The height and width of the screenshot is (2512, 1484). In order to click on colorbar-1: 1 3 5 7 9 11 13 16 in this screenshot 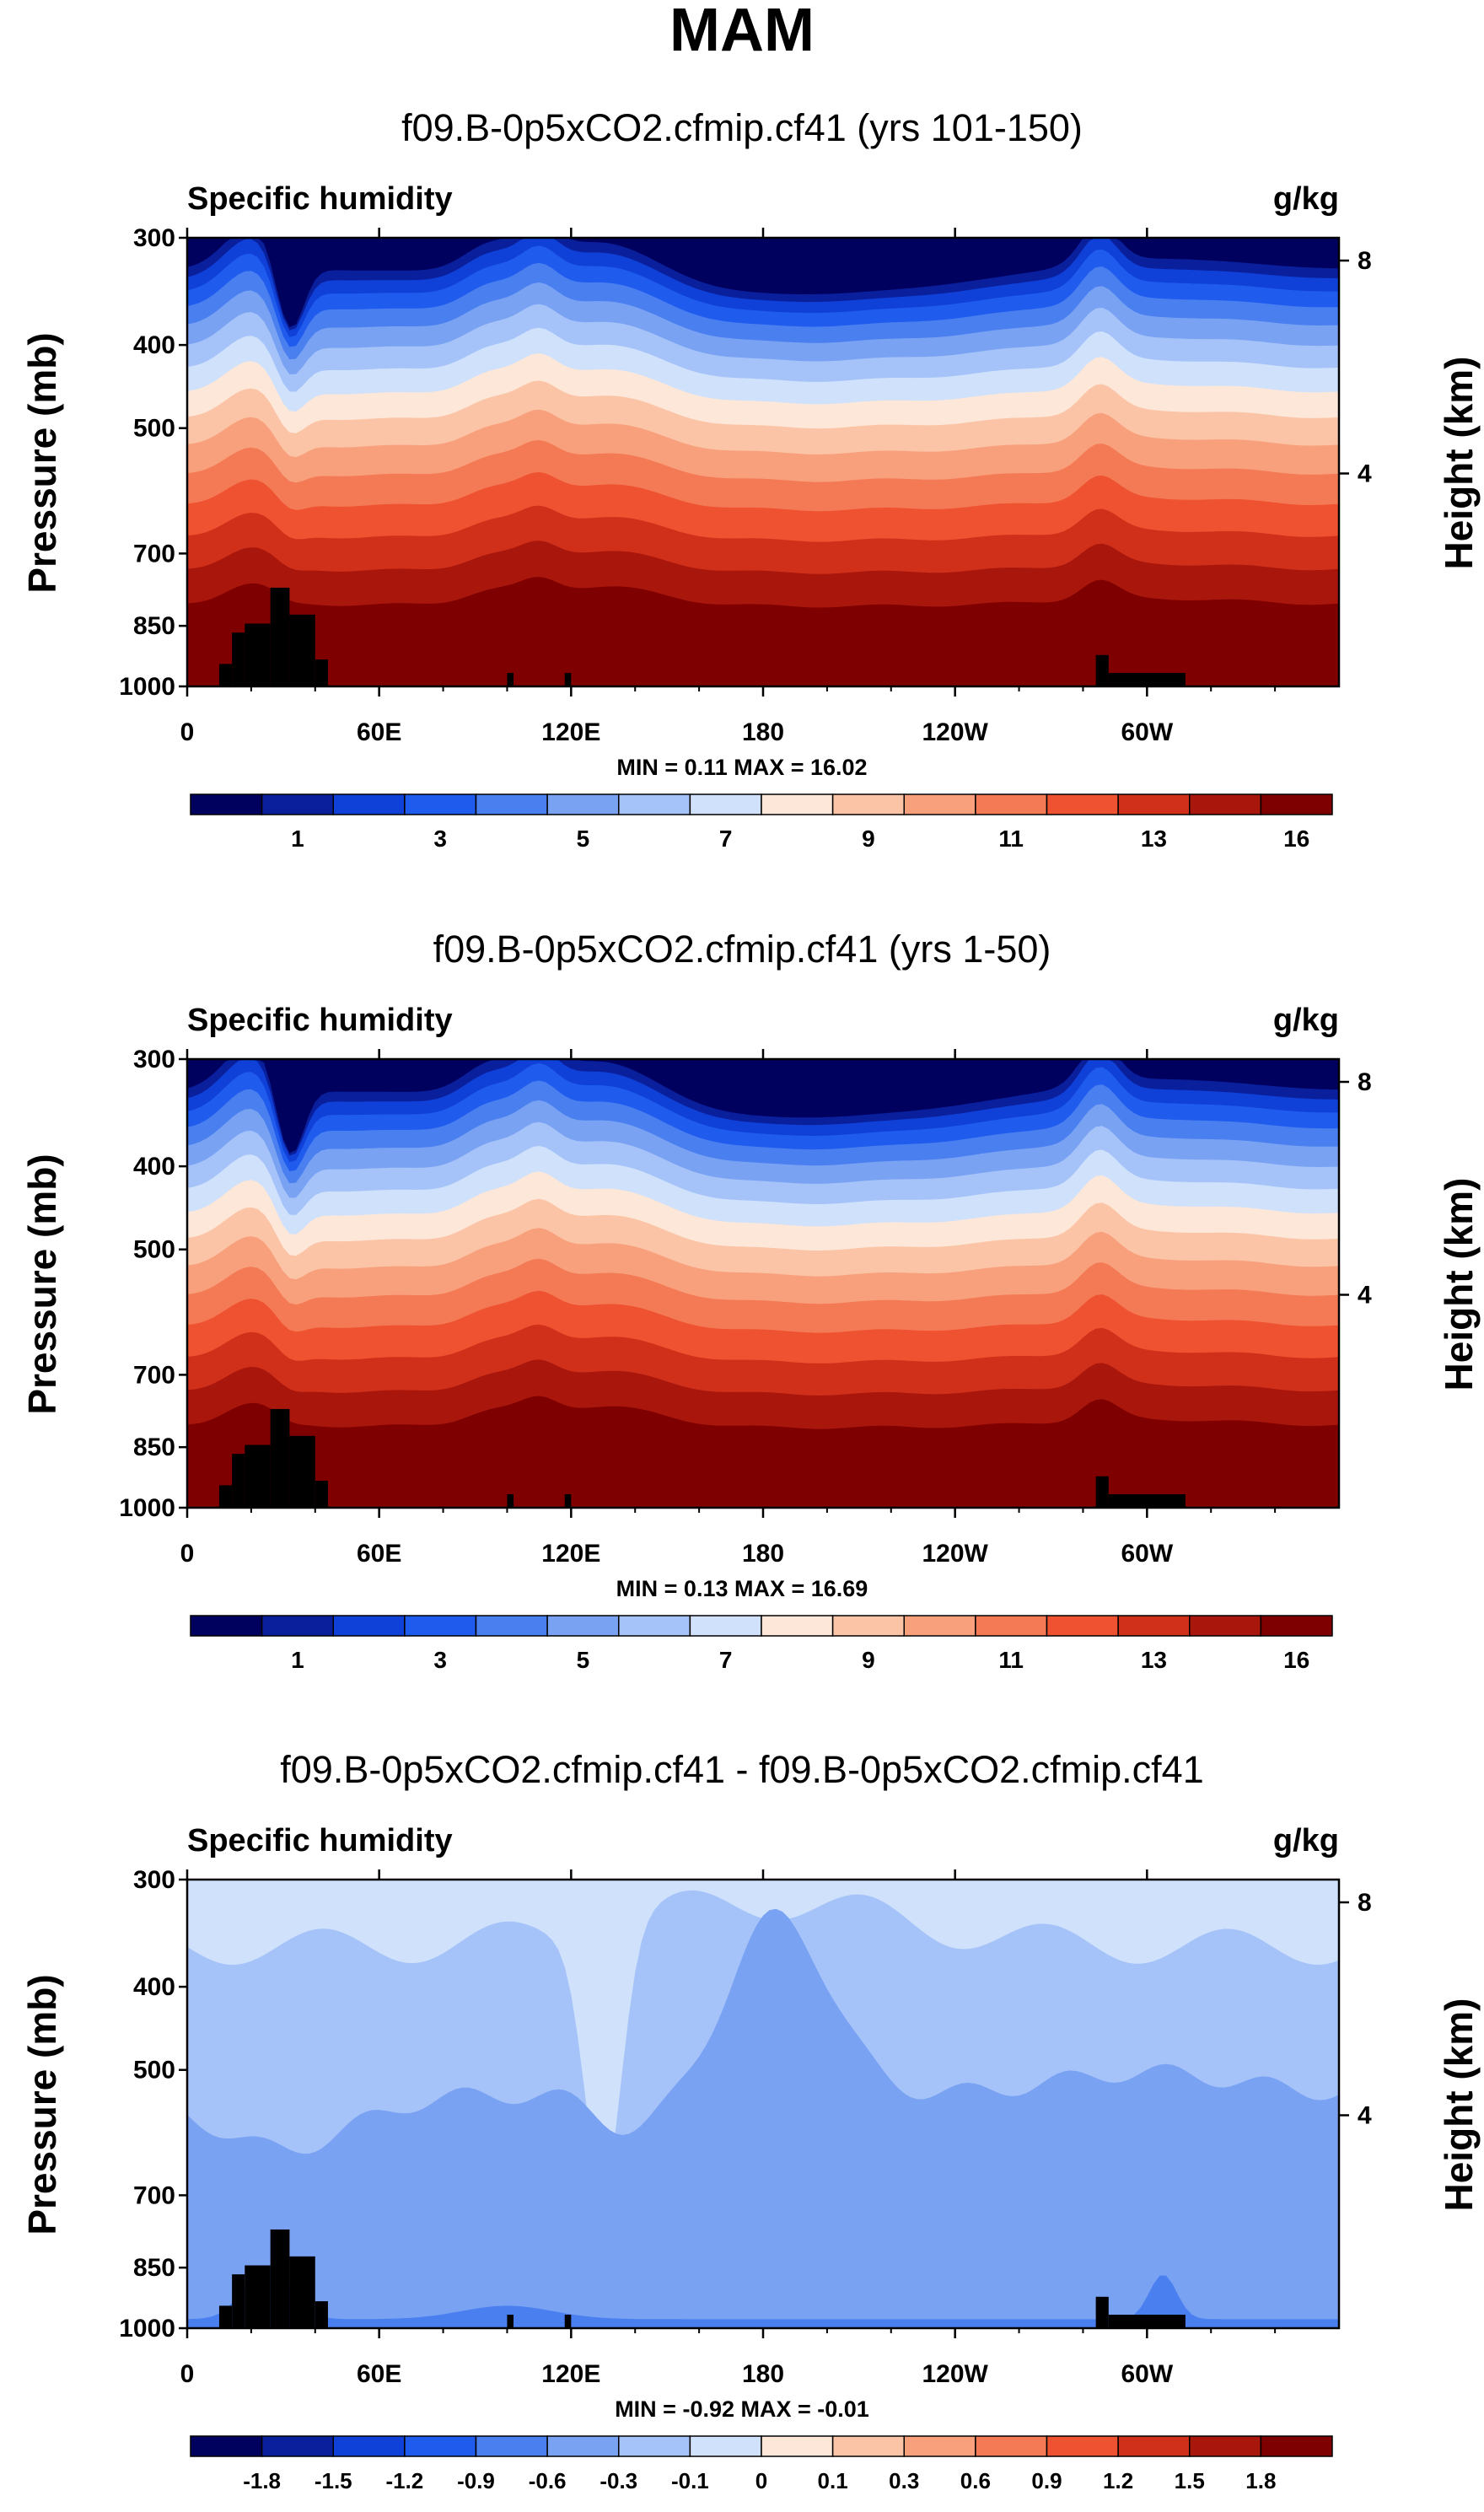, I will do `click(761, 822)`.